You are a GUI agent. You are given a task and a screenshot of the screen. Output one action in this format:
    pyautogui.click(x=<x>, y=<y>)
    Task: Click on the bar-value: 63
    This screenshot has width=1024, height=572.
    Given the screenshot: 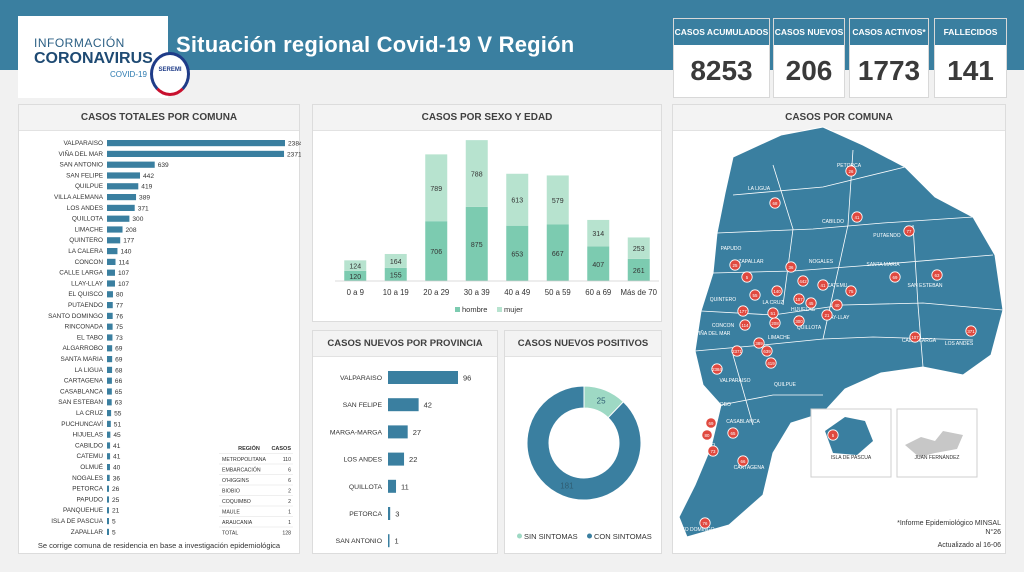 What is the action you would take?
    pyautogui.click(x=119, y=403)
    